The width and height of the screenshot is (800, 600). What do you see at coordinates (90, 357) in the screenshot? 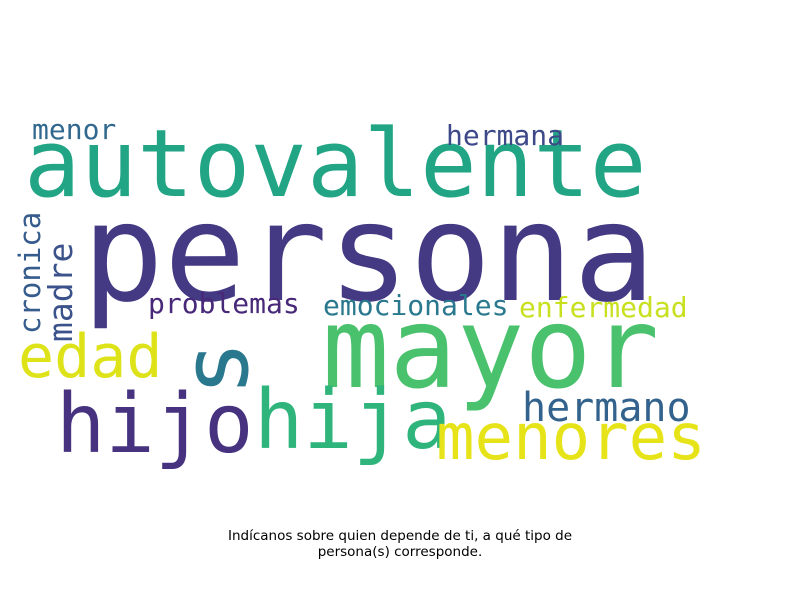
I see `word-edad: edad` at bounding box center [90, 357].